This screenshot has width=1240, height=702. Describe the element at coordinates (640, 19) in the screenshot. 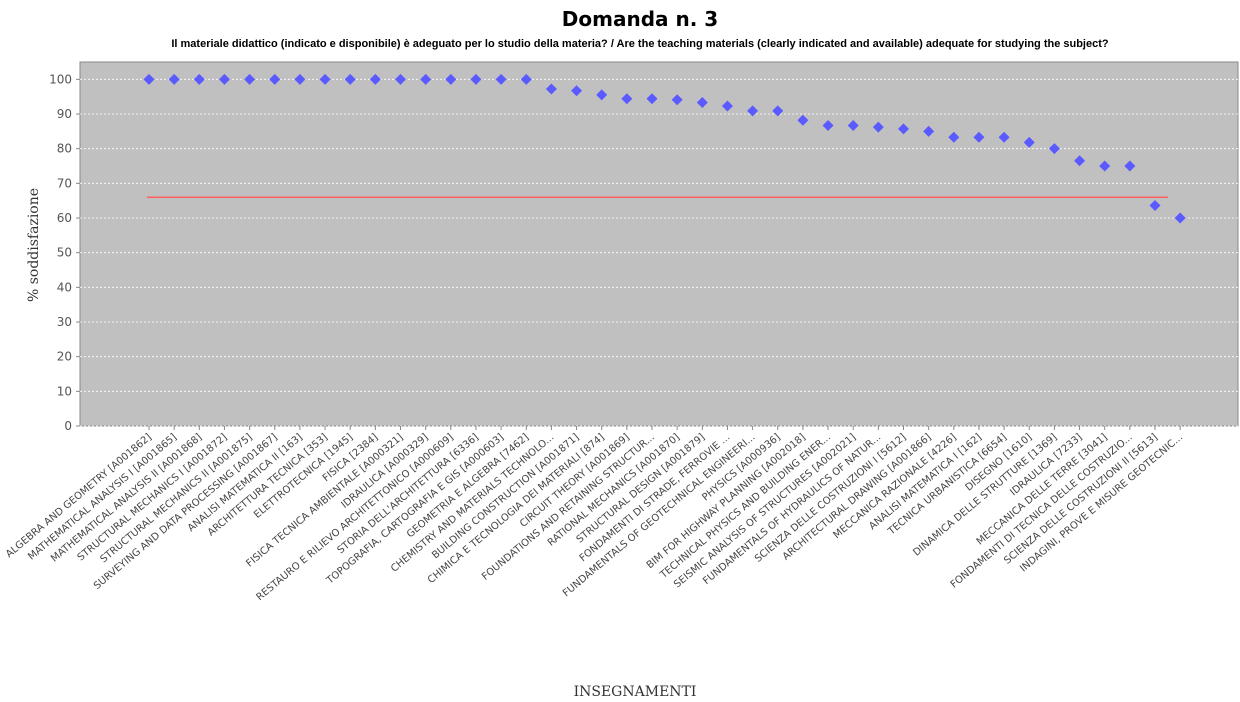

I see `chart-title: Domanda n. 3` at that location.